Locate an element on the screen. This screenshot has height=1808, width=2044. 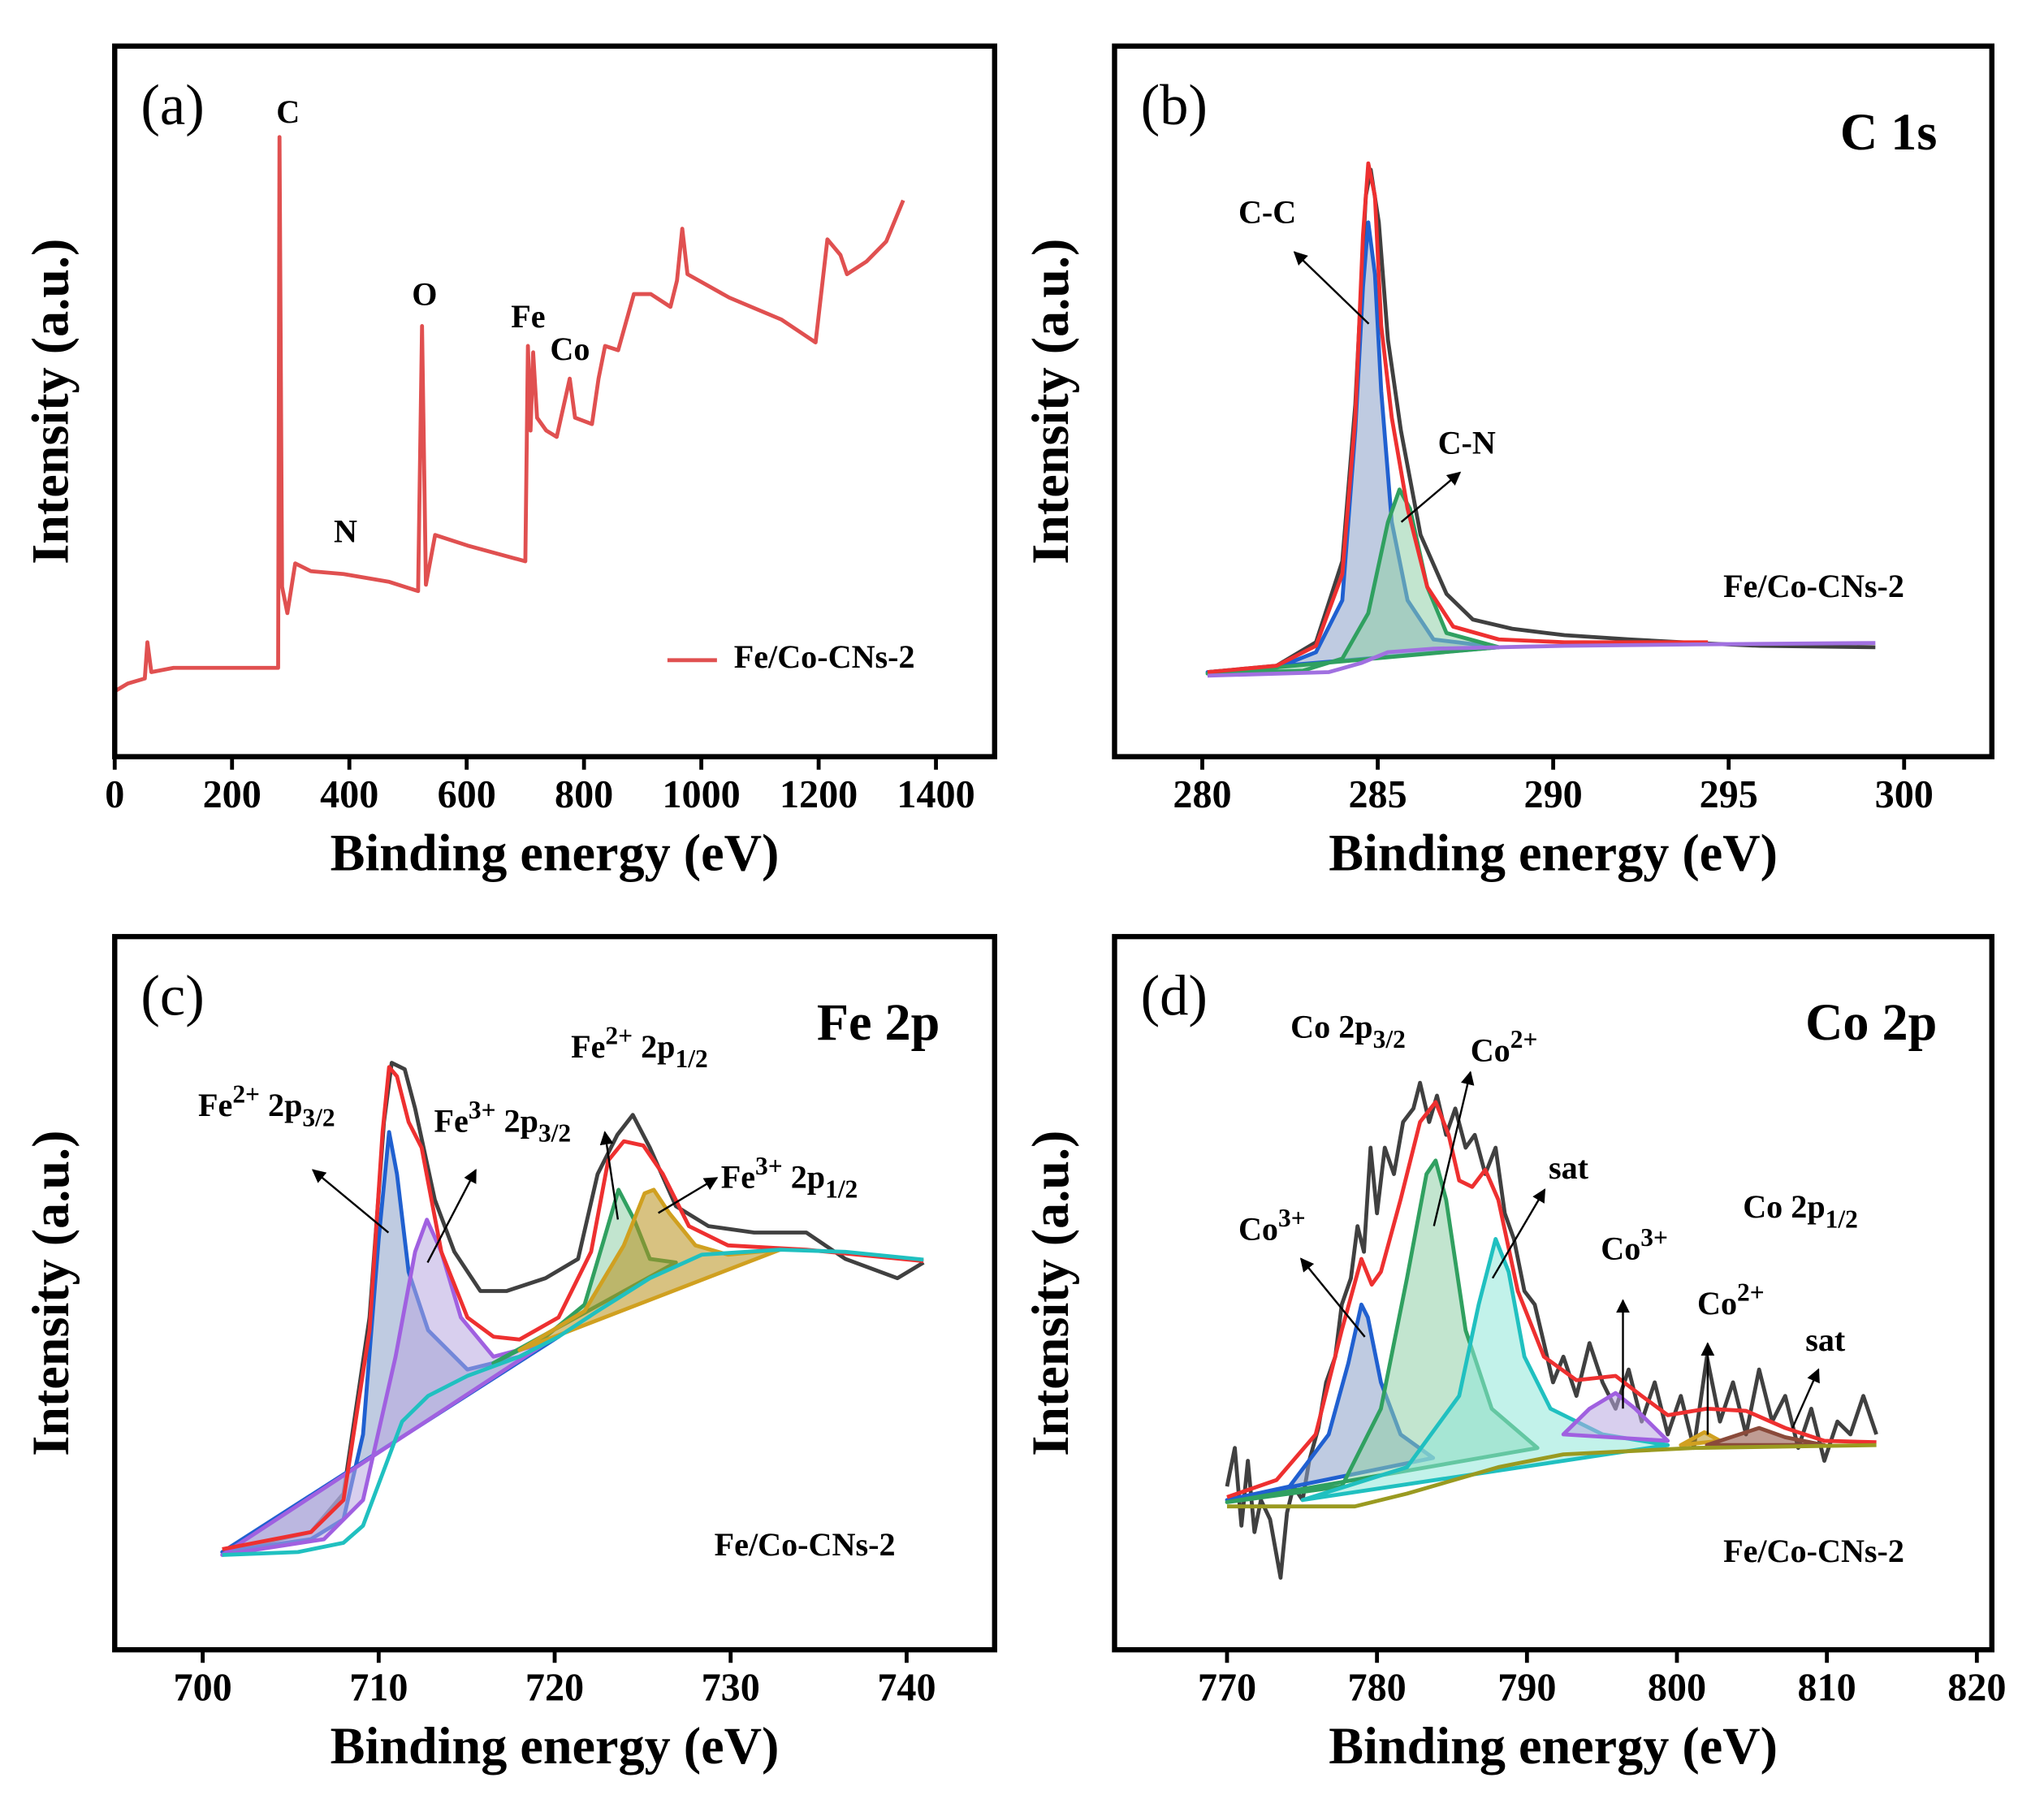
x-tick-label: 810 is located at coordinates (1827, 1688).